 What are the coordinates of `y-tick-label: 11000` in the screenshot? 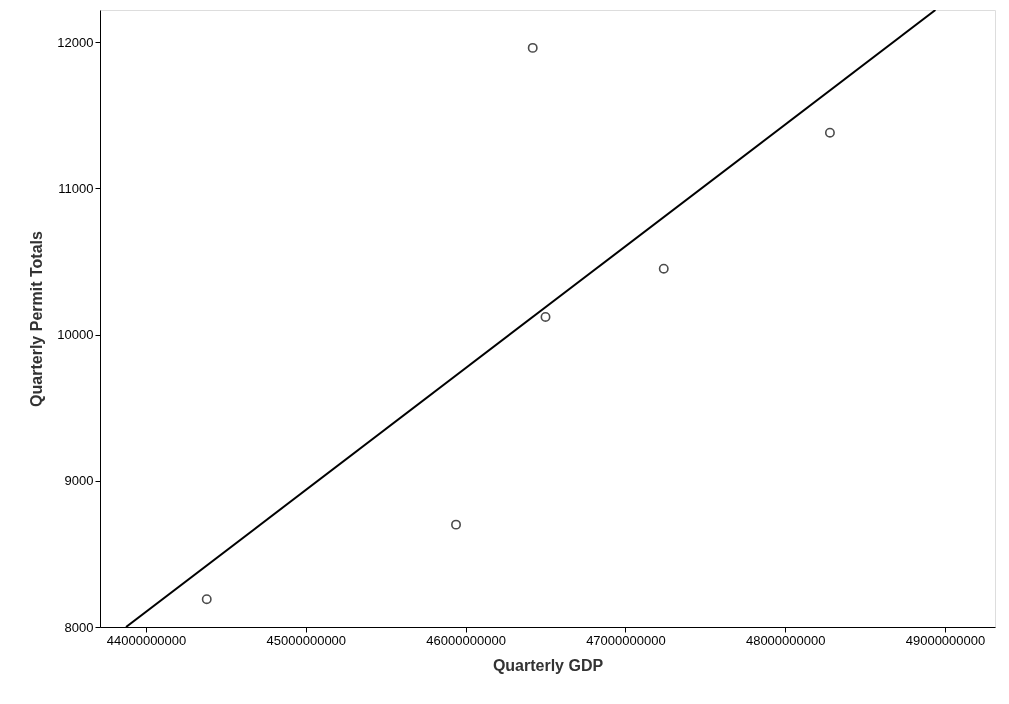 It's located at (76, 188).